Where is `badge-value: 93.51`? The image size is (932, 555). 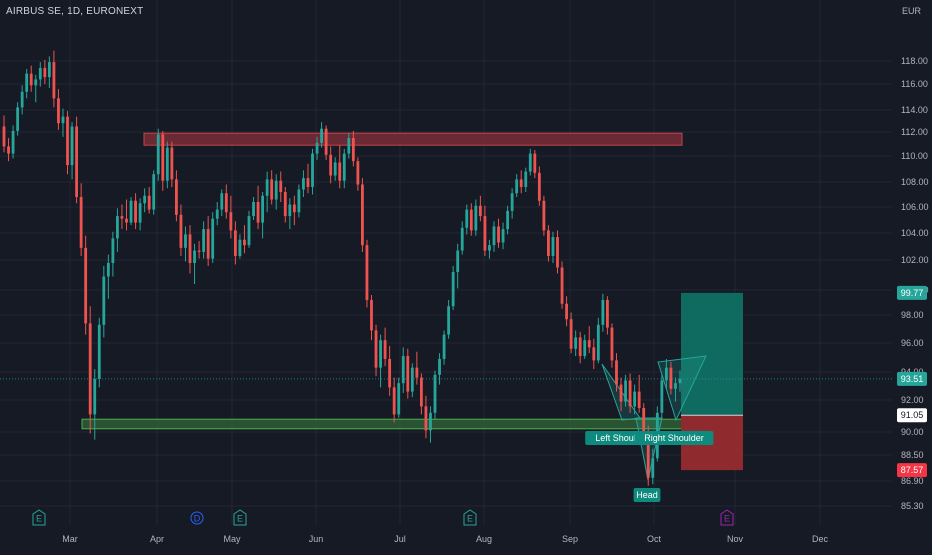
badge-value: 93.51 is located at coordinates (912, 379).